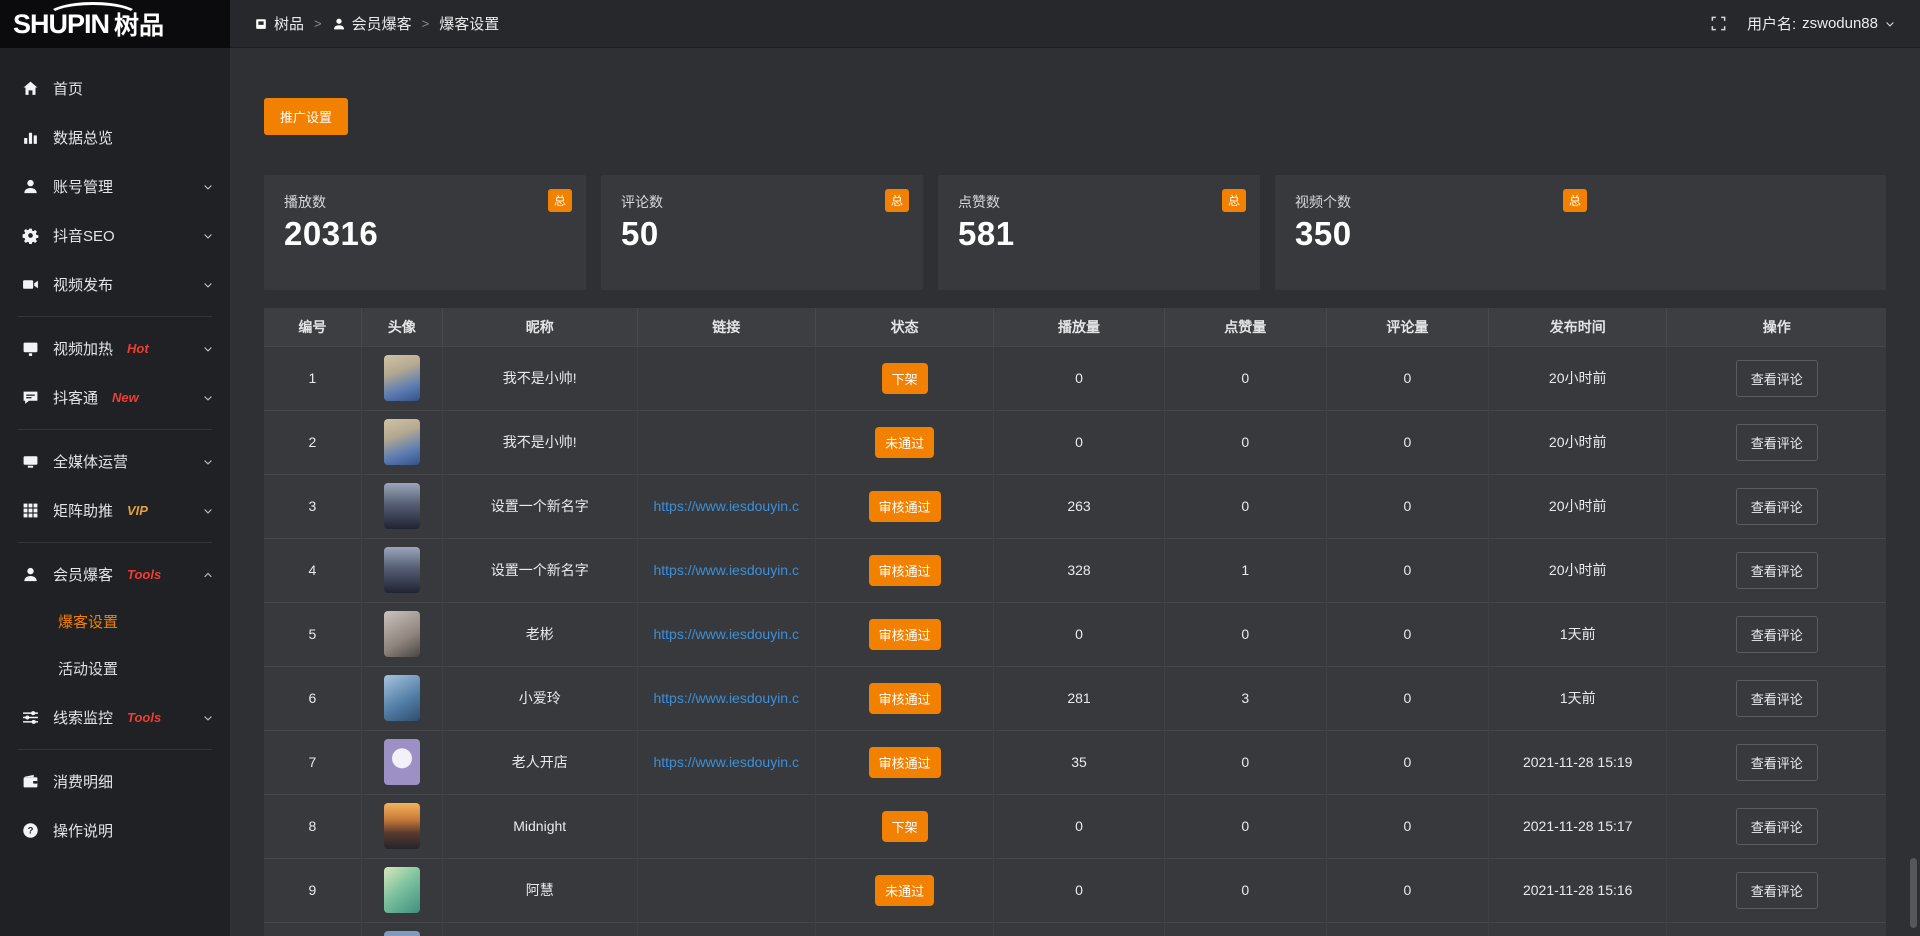 This screenshot has height=936, width=1920. I want to click on table-row: 2 我不是小帅! 未通过 0 0 0 20小时前 查看评论, so click(1075, 441).